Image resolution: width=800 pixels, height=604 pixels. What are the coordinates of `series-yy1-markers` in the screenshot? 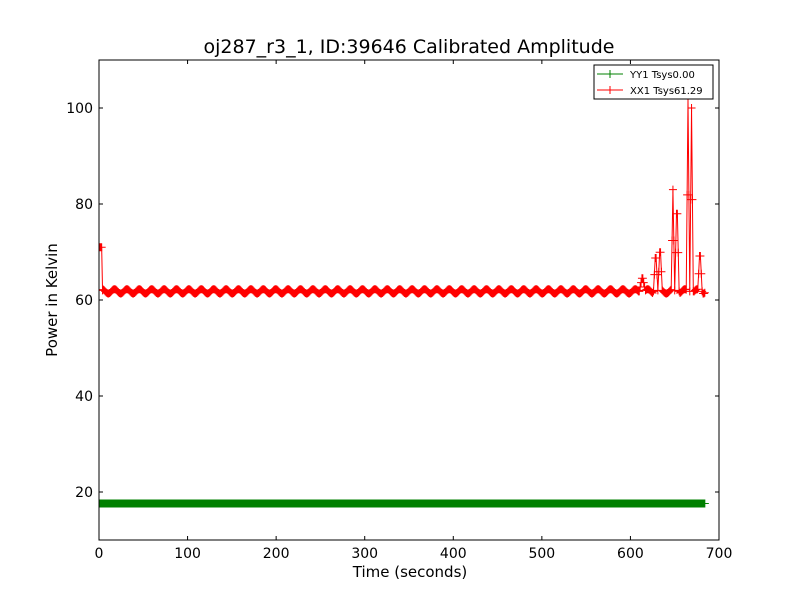 It's located at (404, 503).